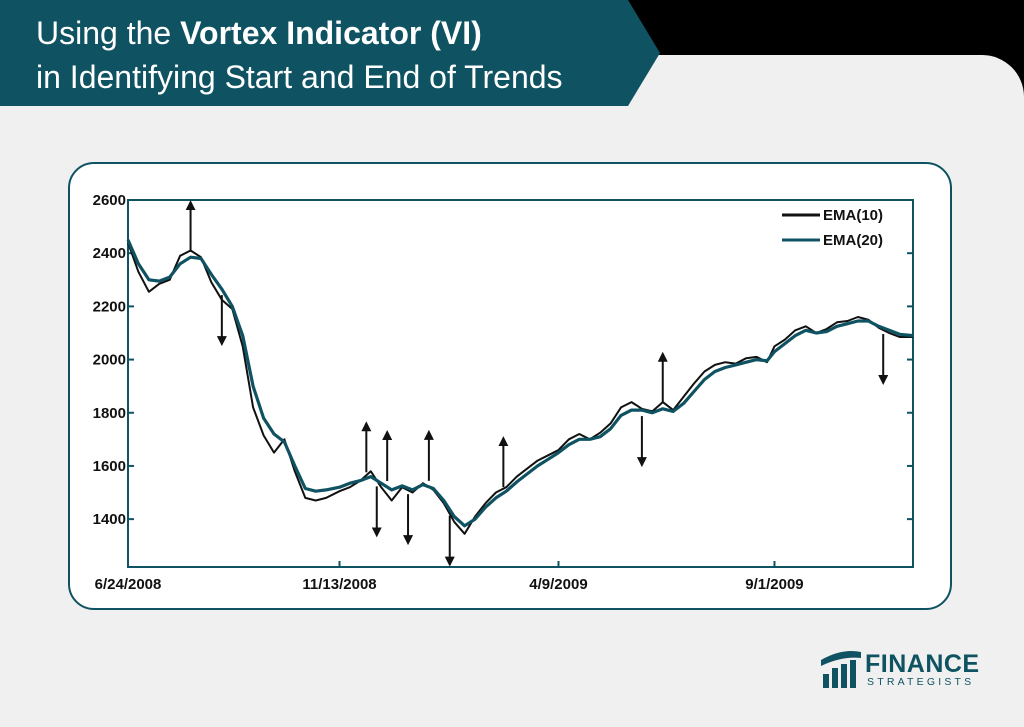  I want to click on y-tick-label: 2600, so click(109, 200).